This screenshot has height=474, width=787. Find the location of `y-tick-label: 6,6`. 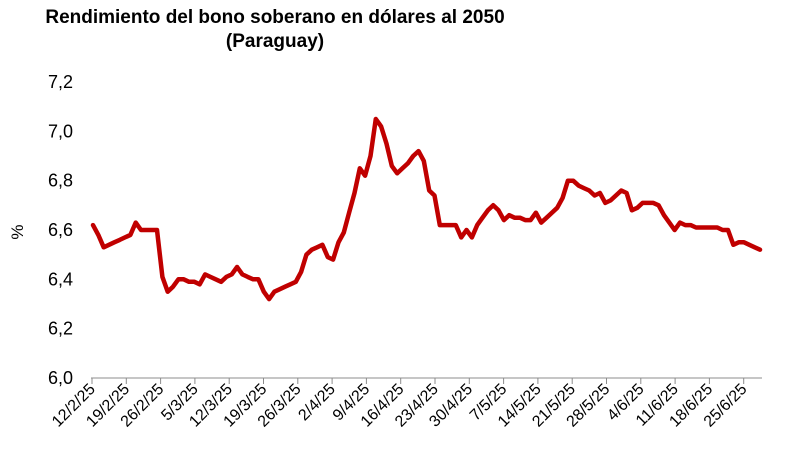

y-tick-label: 6,6 is located at coordinates (60, 230).